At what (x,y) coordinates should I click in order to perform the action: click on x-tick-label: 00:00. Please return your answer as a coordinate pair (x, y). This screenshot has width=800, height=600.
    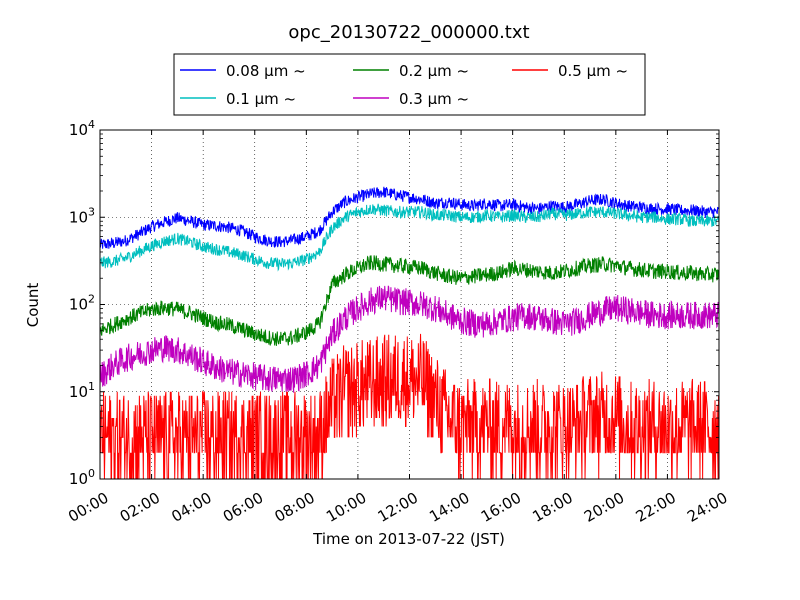
    Looking at the image, I should click on (88, 507).